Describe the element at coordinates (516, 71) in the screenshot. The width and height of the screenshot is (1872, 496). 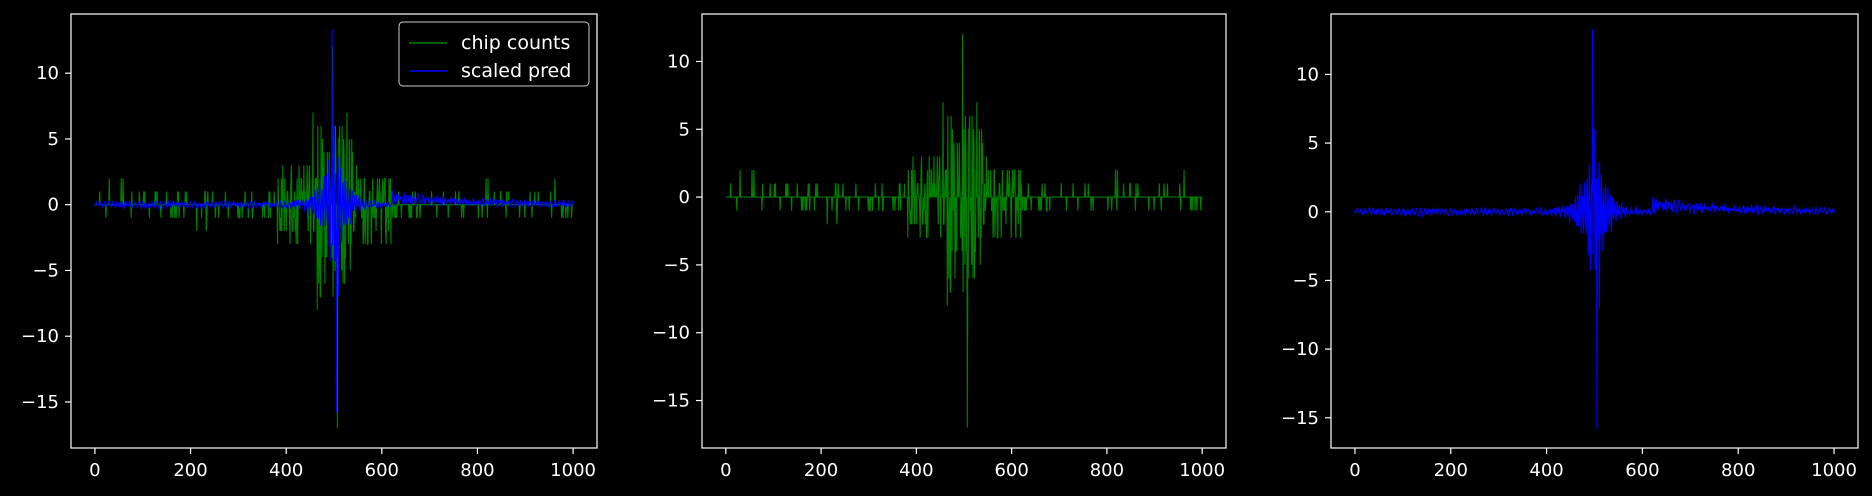
I see `legend-label: scaled pred` at that location.